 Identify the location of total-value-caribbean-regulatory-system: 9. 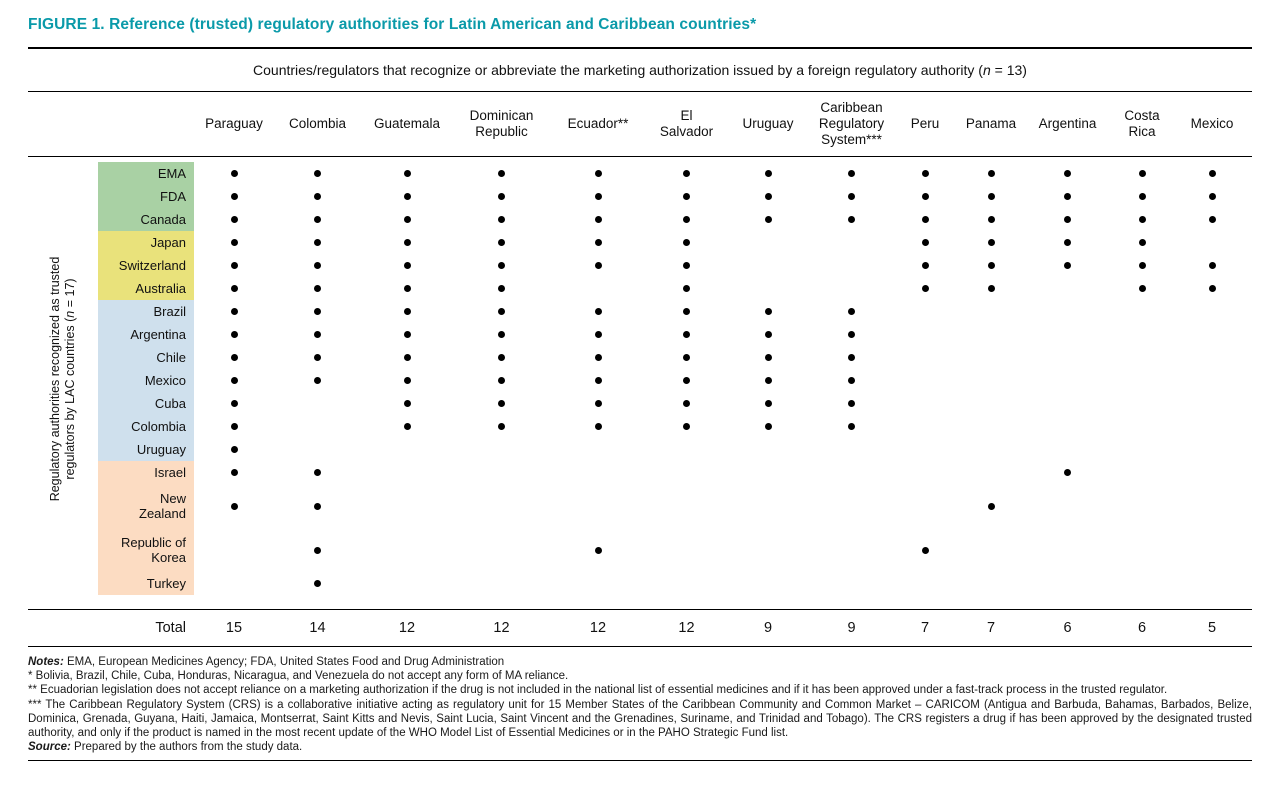
(851, 628).